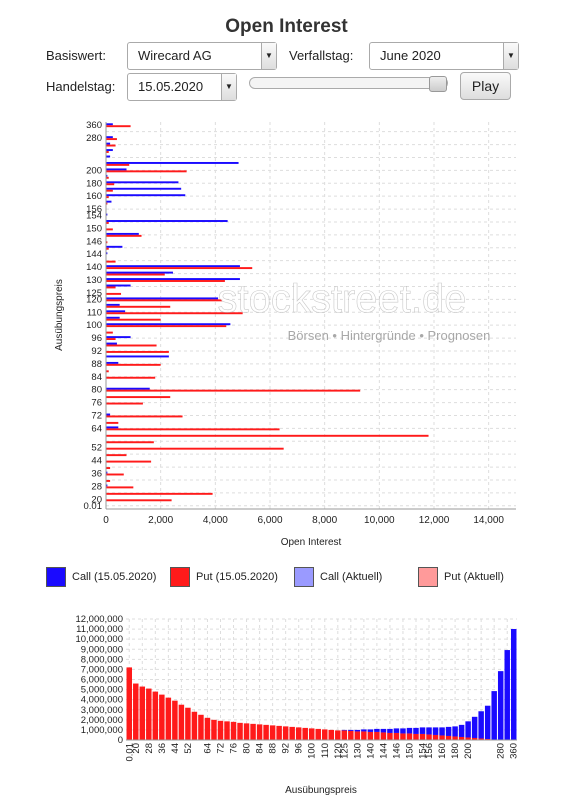 The height and width of the screenshot is (804, 573). Describe the element at coordinates (438, 84) in the screenshot. I see `slider-handle` at that location.